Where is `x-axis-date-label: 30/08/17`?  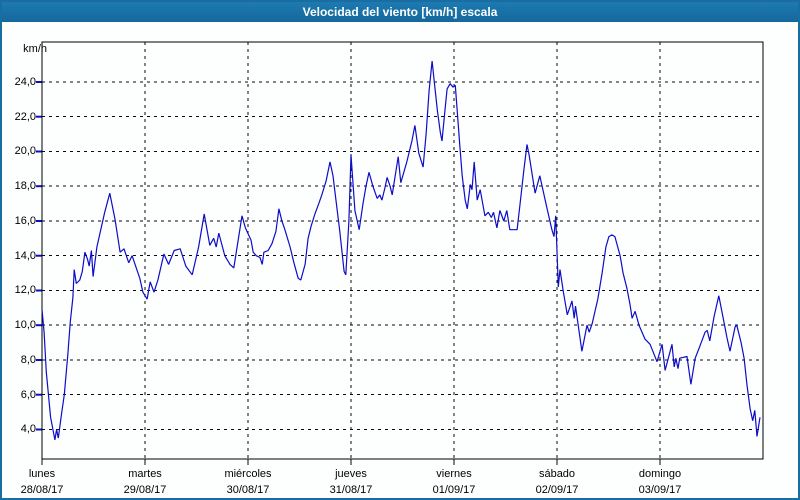 x-axis-date-label: 30/08/17 is located at coordinates (248, 490).